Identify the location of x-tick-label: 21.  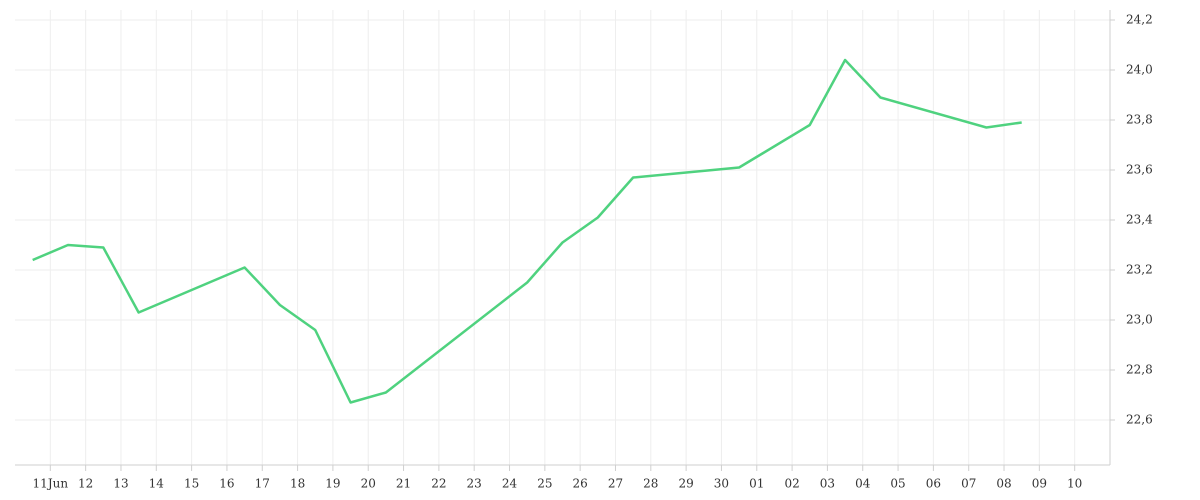
(403, 484).